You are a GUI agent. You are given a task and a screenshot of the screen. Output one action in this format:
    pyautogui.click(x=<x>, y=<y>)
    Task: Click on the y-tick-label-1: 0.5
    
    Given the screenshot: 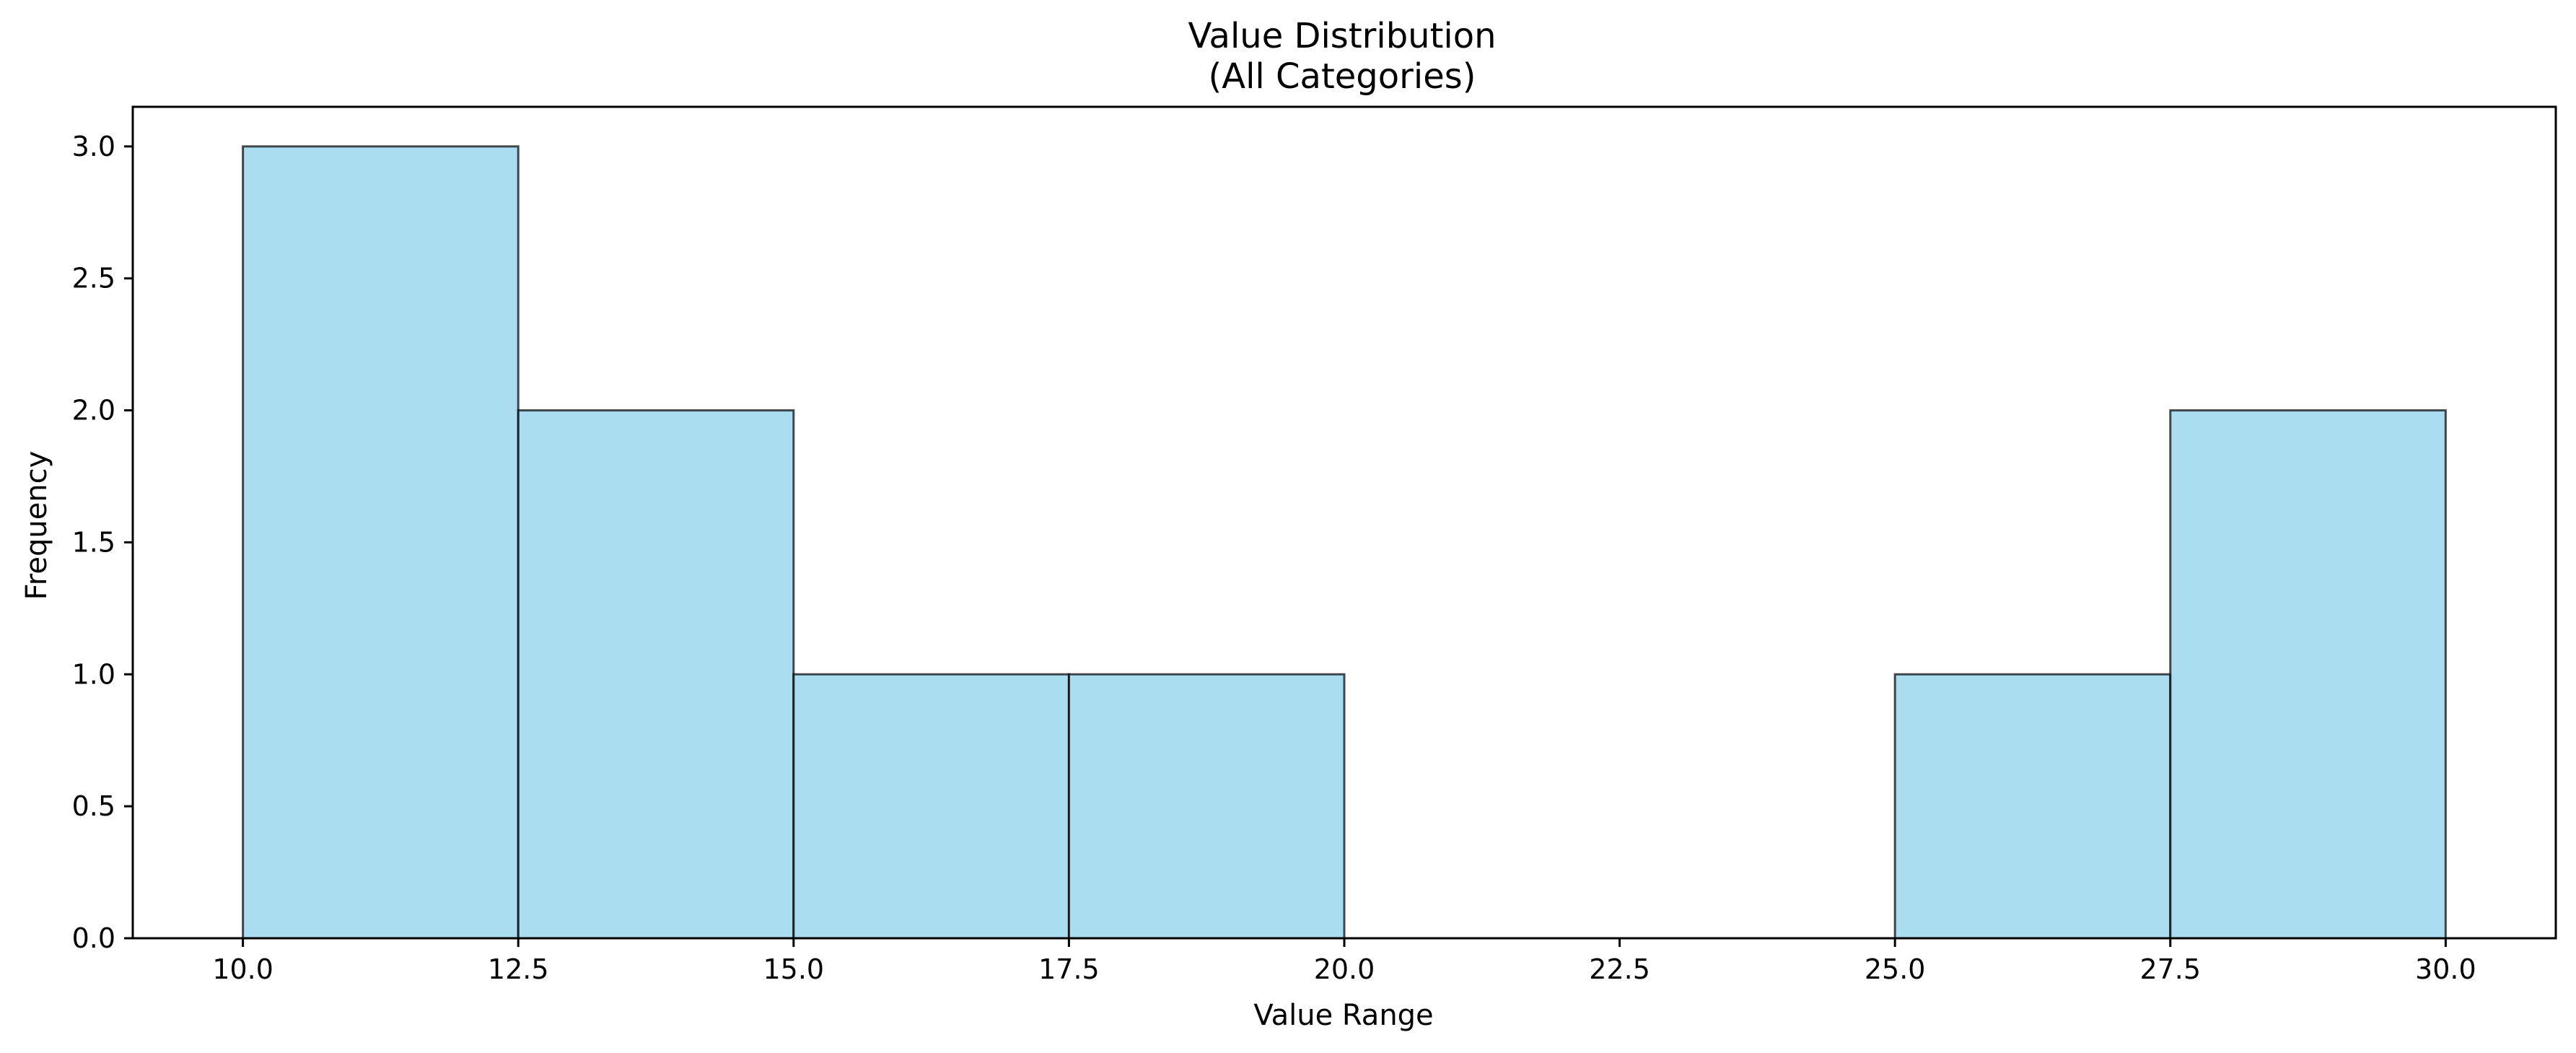 What is the action you would take?
    pyautogui.click(x=93, y=806)
    